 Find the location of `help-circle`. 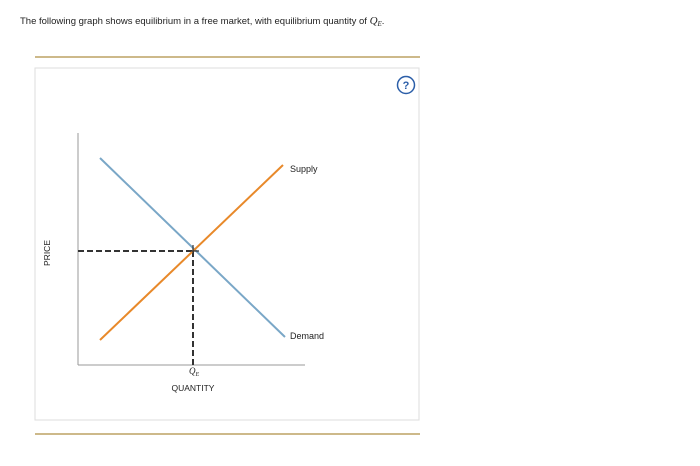

help-circle is located at coordinates (406, 85).